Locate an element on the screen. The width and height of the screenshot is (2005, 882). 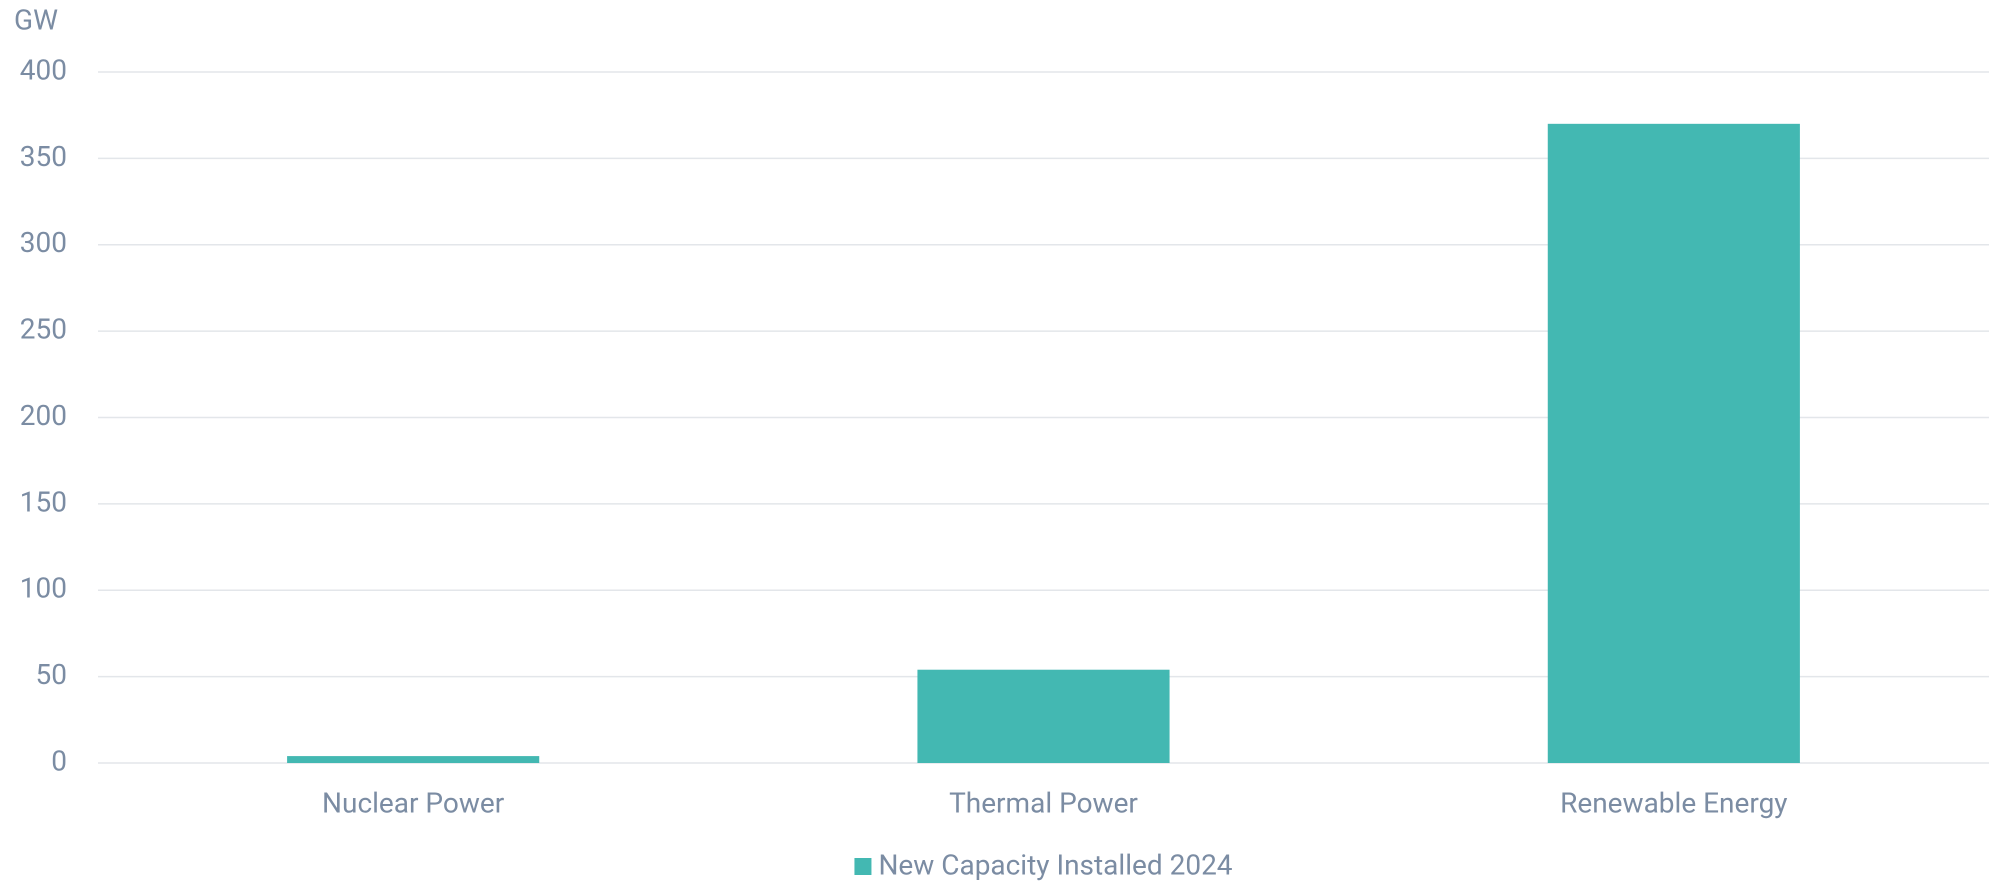
y-tick-label: 200 is located at coordinates (43, 415).